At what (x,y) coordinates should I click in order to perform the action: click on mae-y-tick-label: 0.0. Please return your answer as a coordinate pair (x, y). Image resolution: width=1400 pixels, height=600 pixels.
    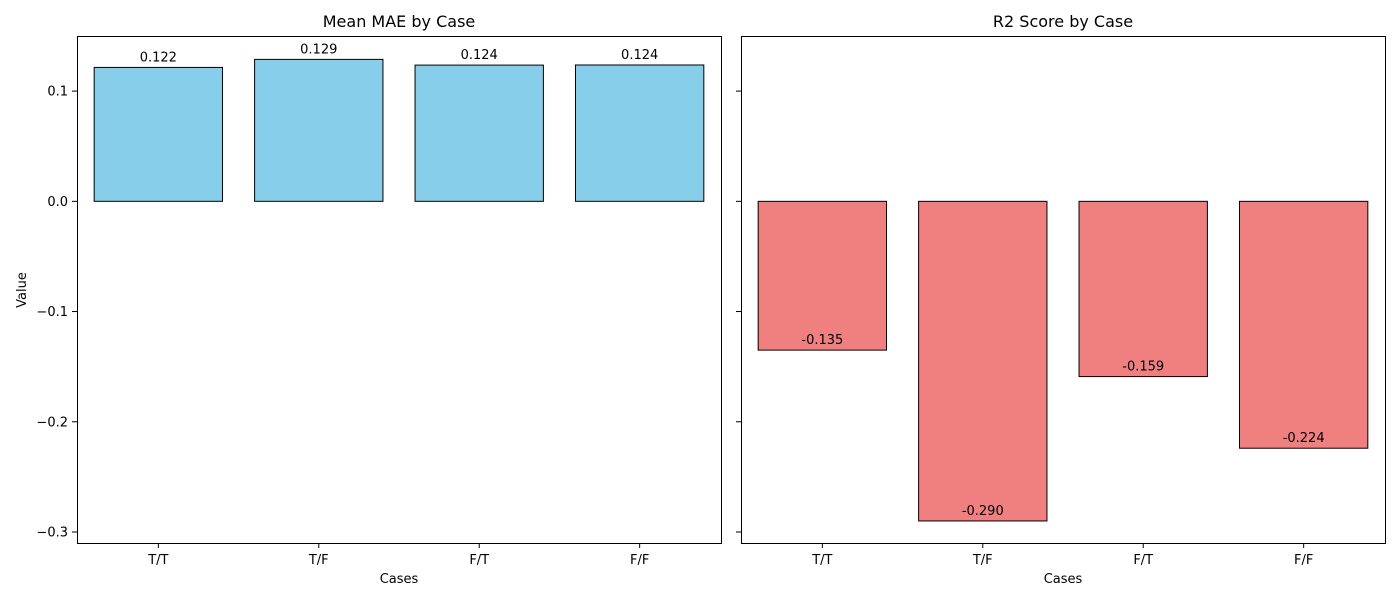
    Looking at the image, I should click on (57, 202).